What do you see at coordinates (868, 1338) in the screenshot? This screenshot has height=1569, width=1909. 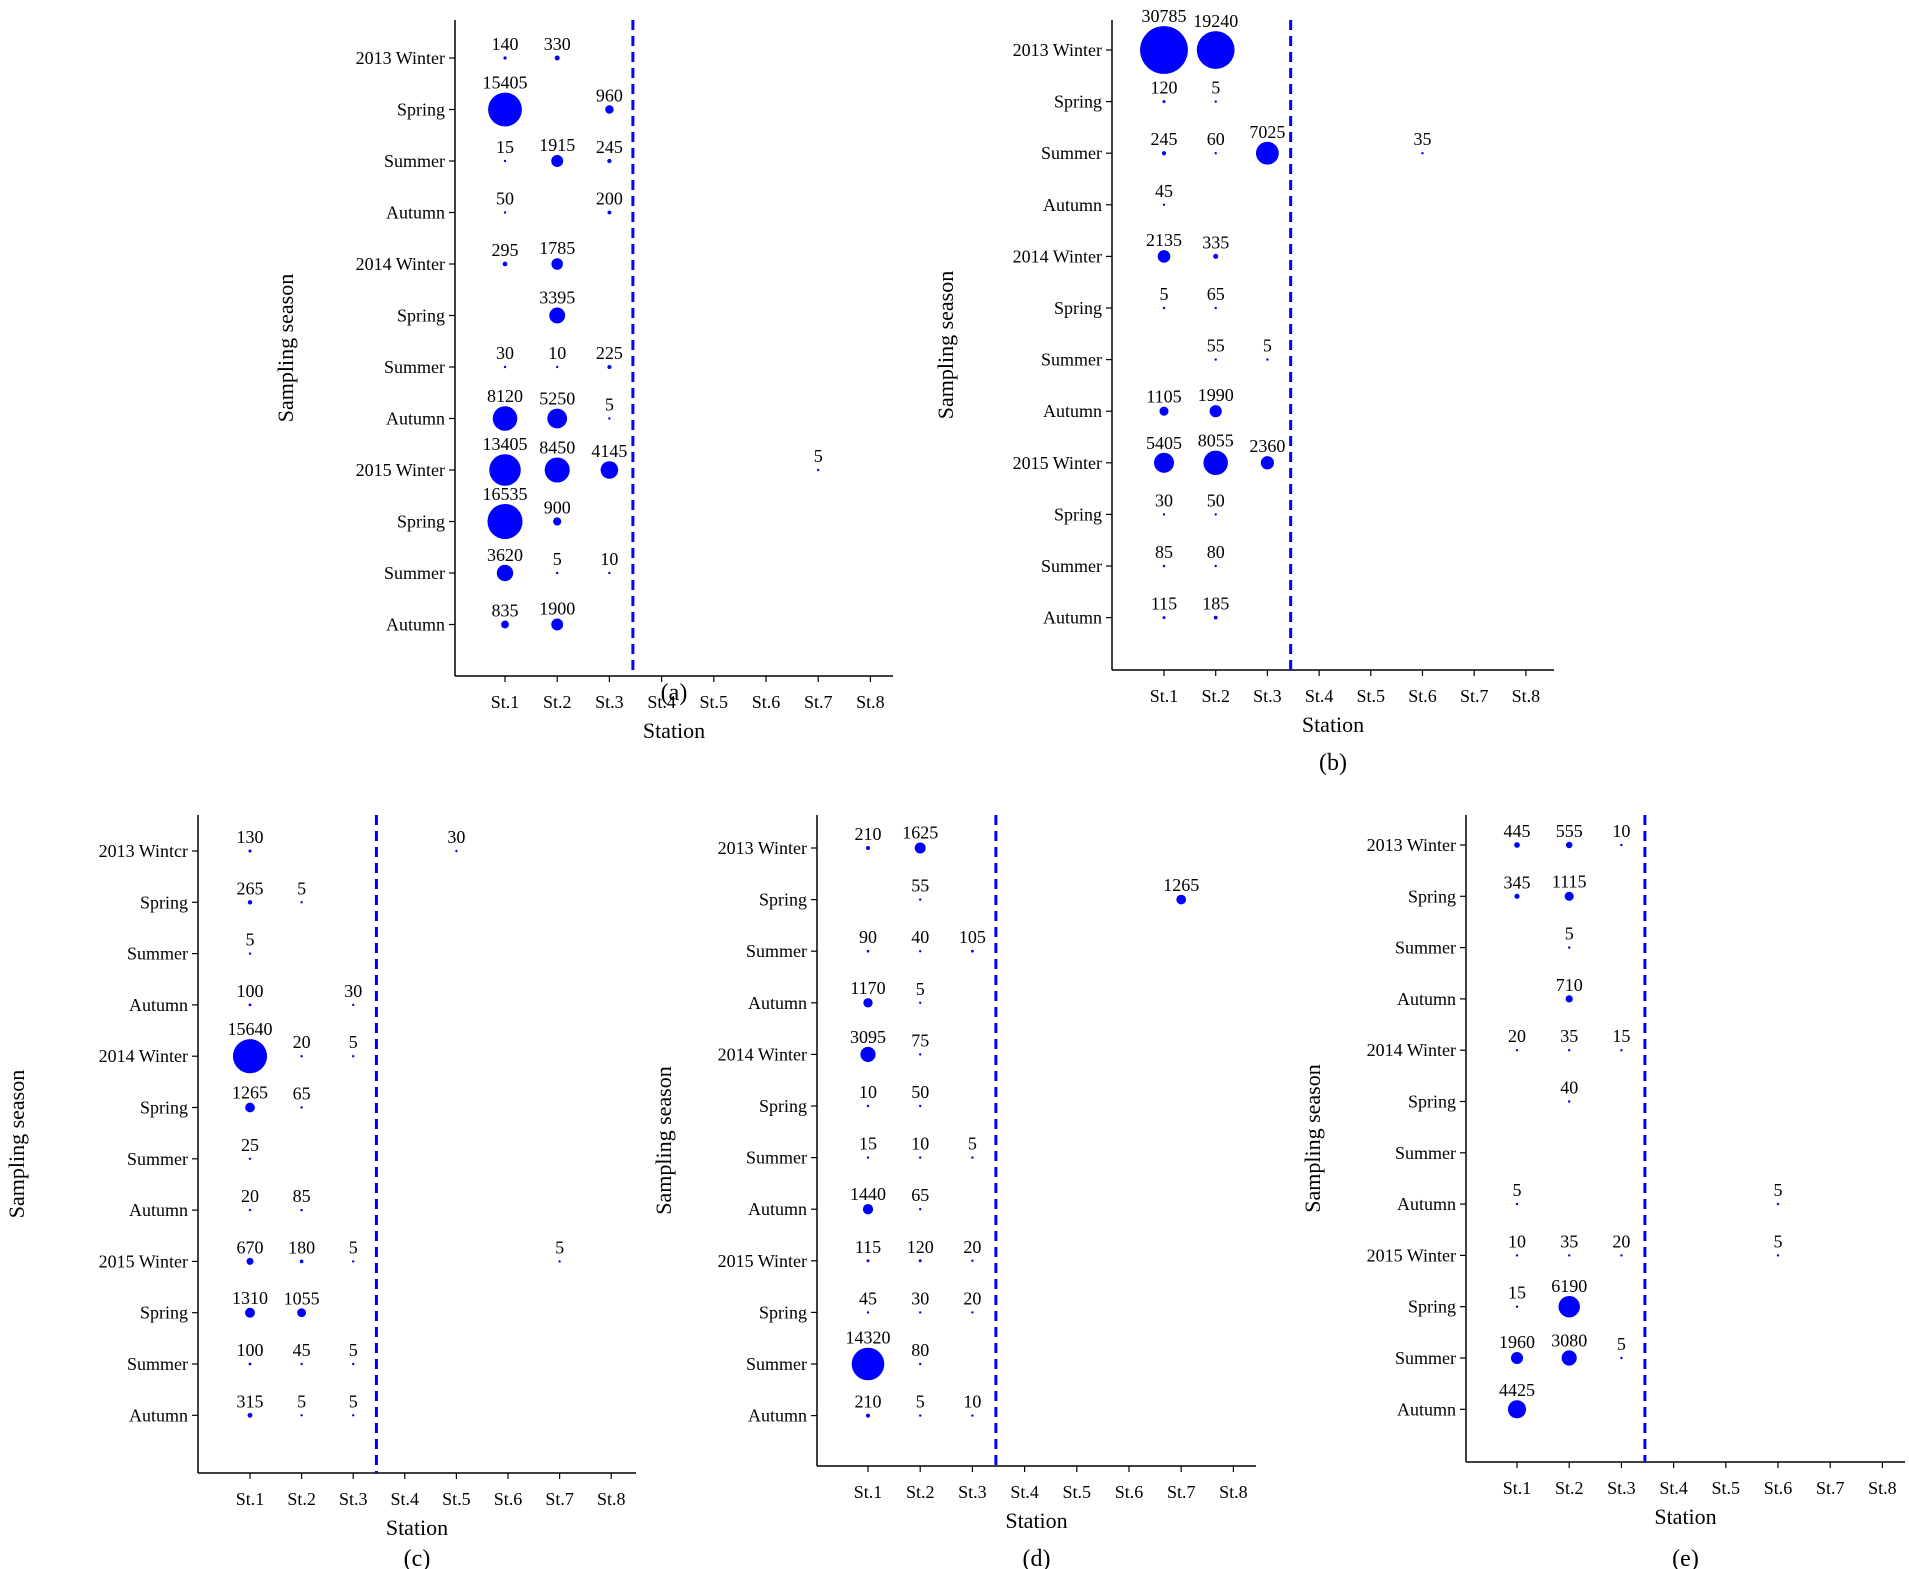 I see `data-label: 14320` at bounding box center [868, 1338].